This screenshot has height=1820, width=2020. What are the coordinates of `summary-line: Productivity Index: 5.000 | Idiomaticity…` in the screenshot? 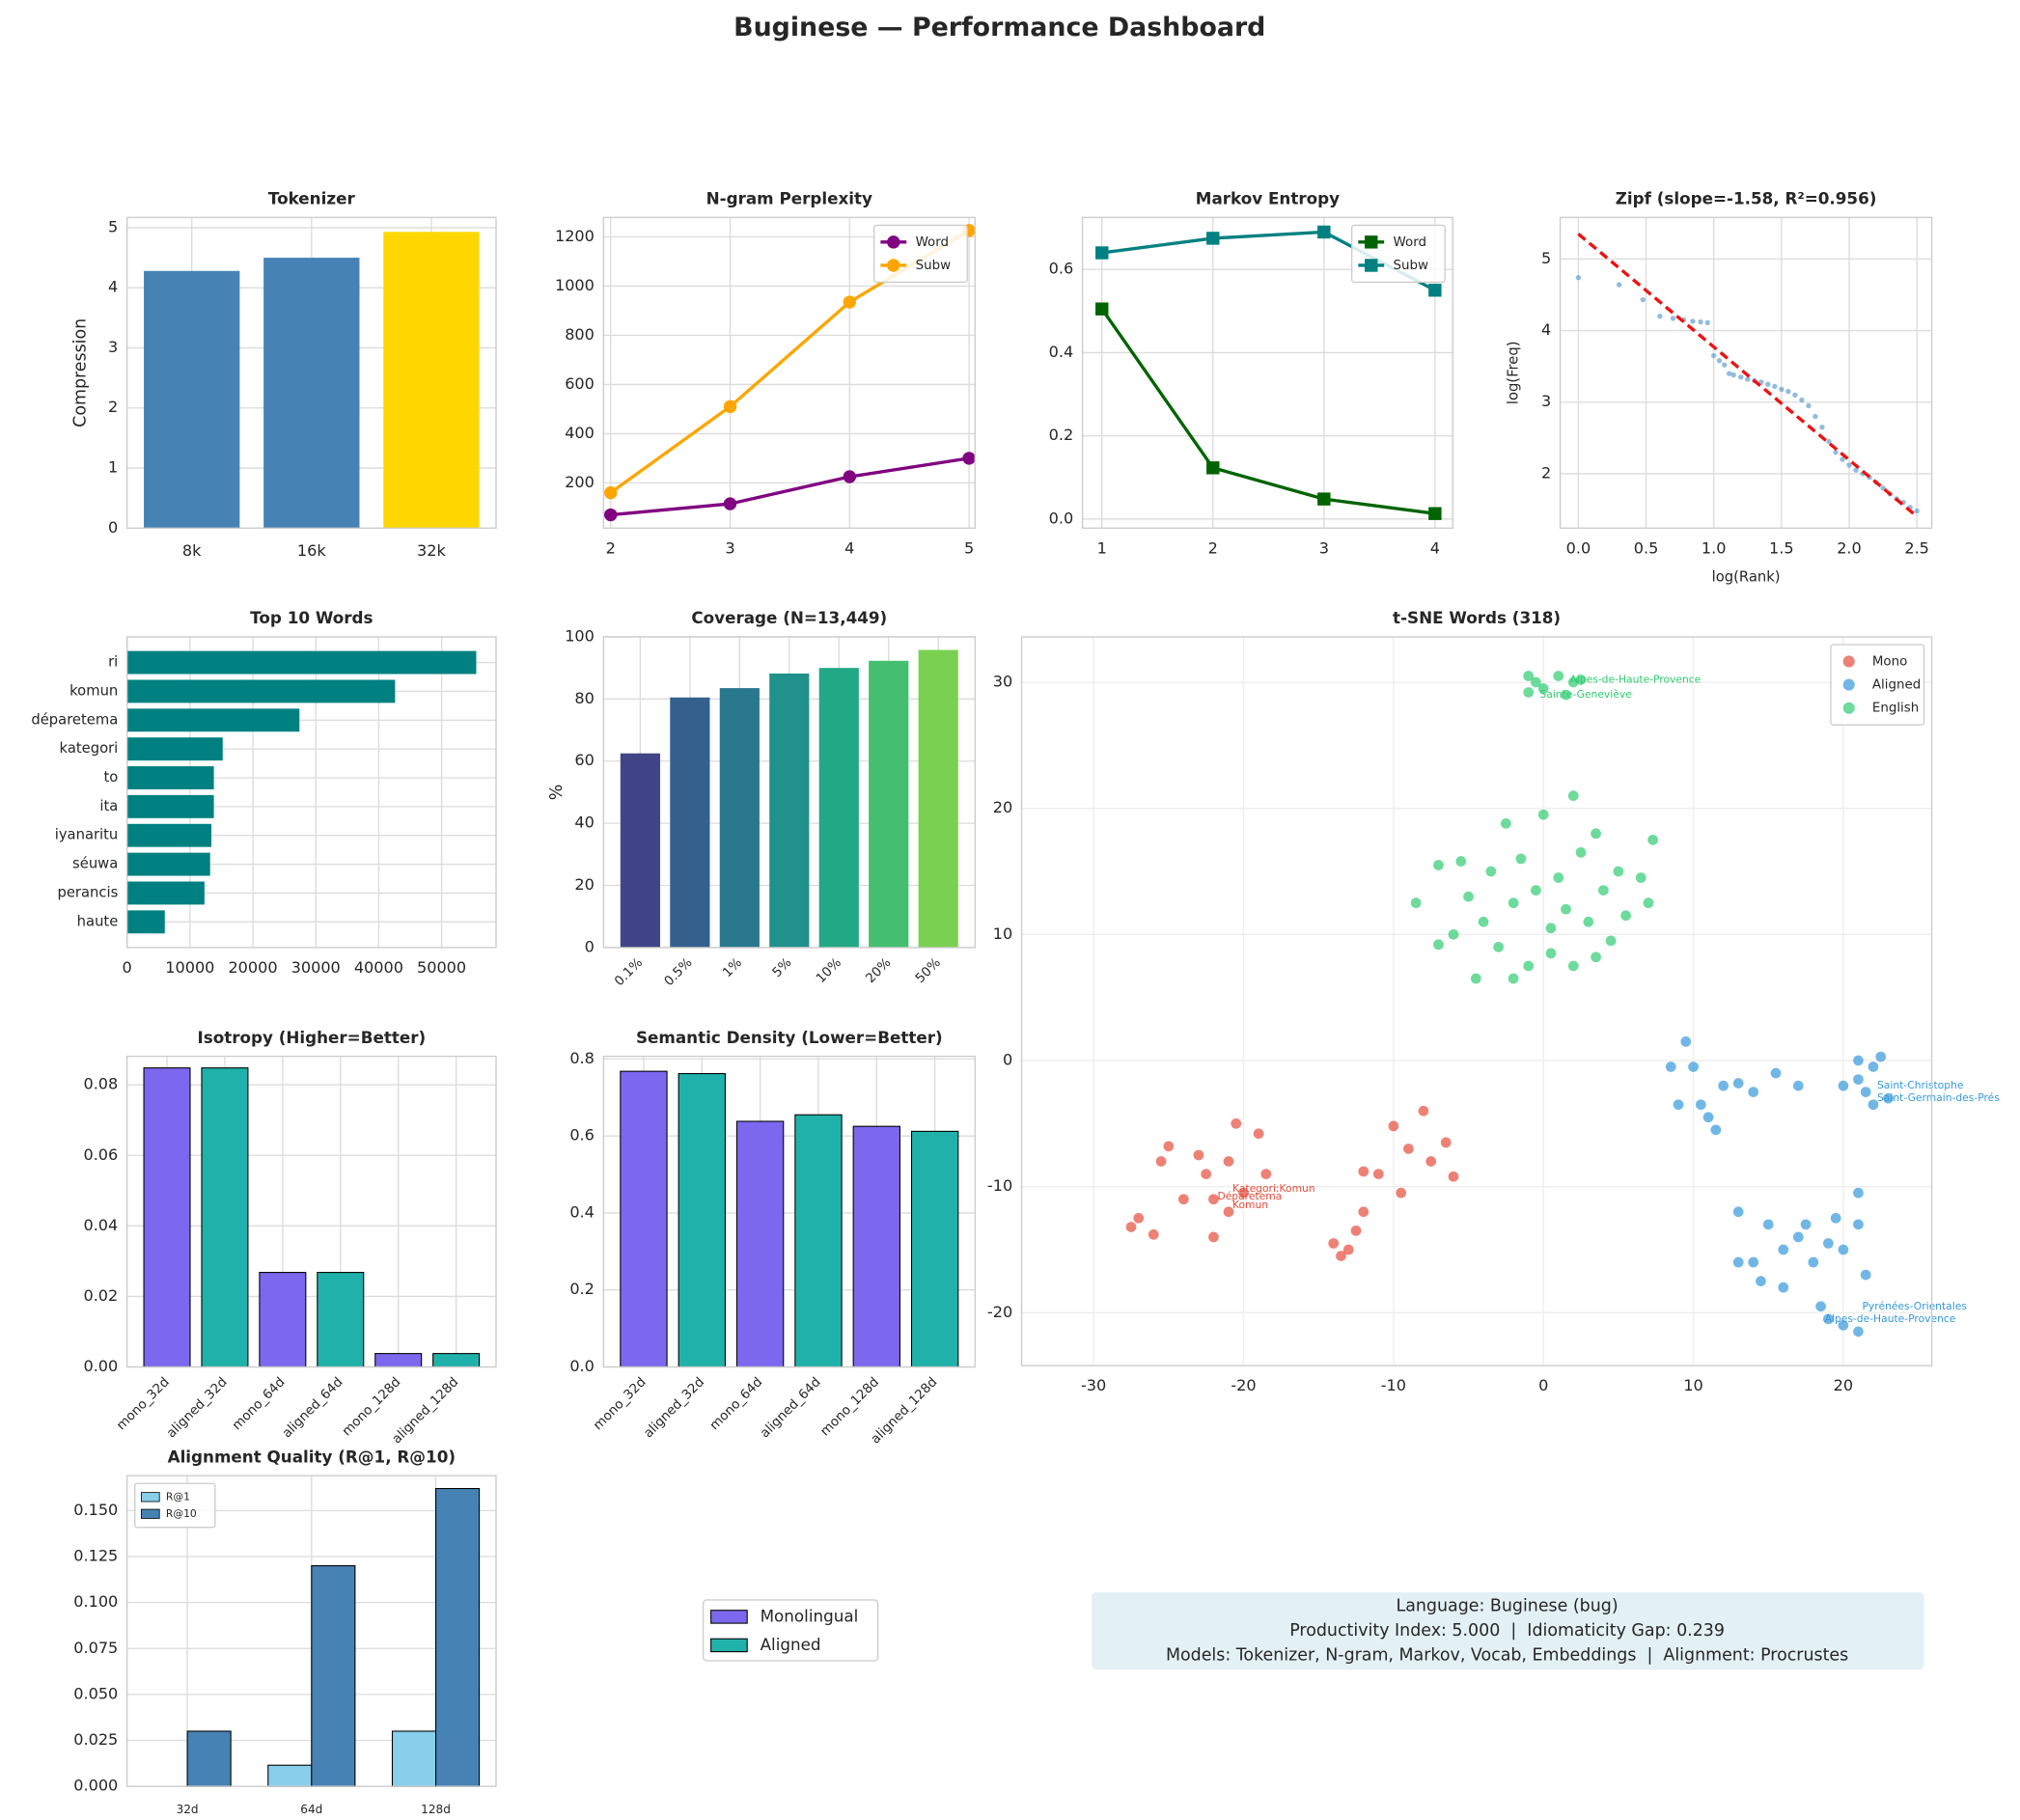 It's located at (1507, 1631).